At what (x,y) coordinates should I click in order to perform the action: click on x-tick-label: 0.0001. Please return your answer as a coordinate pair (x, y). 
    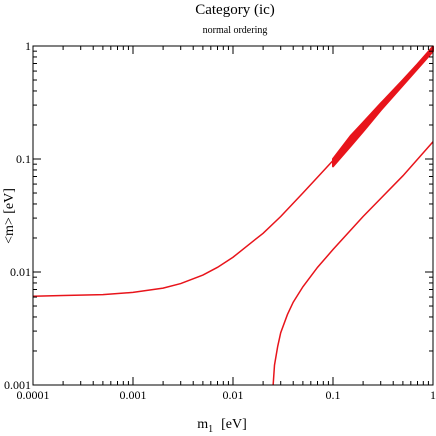
    Looking at the image, I should click on (33, 395).